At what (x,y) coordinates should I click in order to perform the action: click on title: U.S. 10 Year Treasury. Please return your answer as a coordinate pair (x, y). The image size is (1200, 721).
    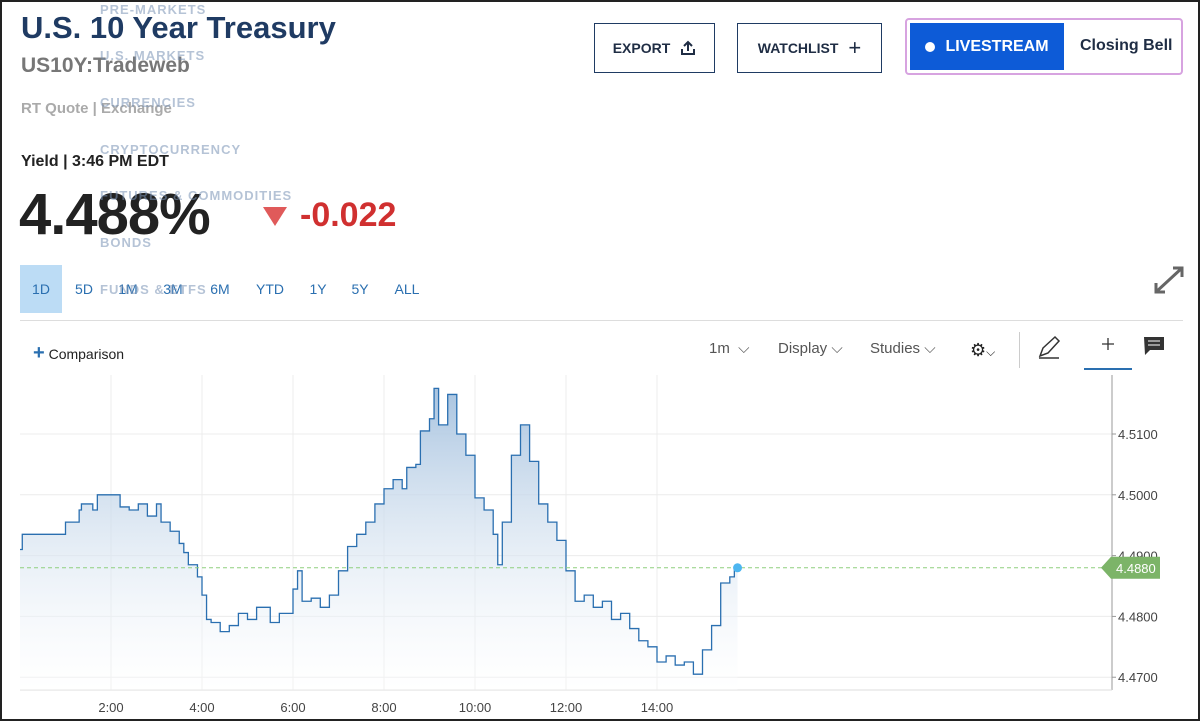
    Looking at the image, I should click on (178, 27).